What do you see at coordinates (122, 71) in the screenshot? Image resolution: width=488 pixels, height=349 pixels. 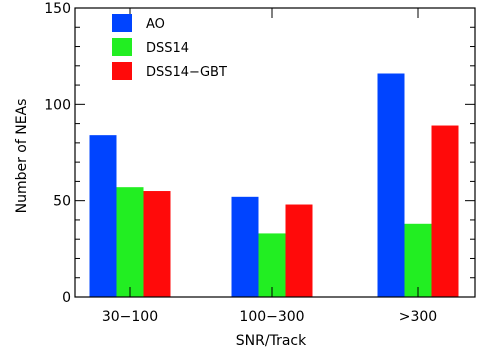 I see `legend-swatch-dss14-gbt` at bounding box center [122, 71].